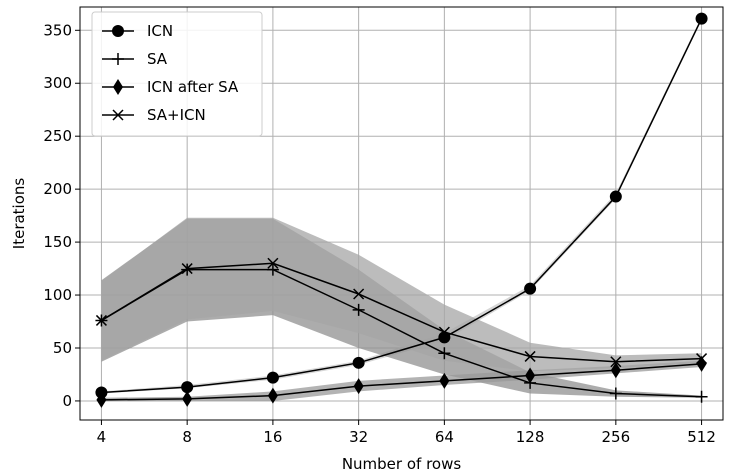  What do you see at coordinates (444, 437) in the screenshot?
I see `x-tick-label: 64` at bounding box center [444, 437].